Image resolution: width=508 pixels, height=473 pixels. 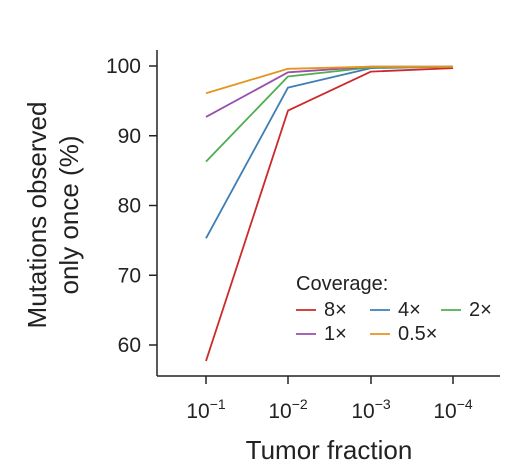 I want to click on x-tick-label: 10⁻¹, so click(x=206, y=409).